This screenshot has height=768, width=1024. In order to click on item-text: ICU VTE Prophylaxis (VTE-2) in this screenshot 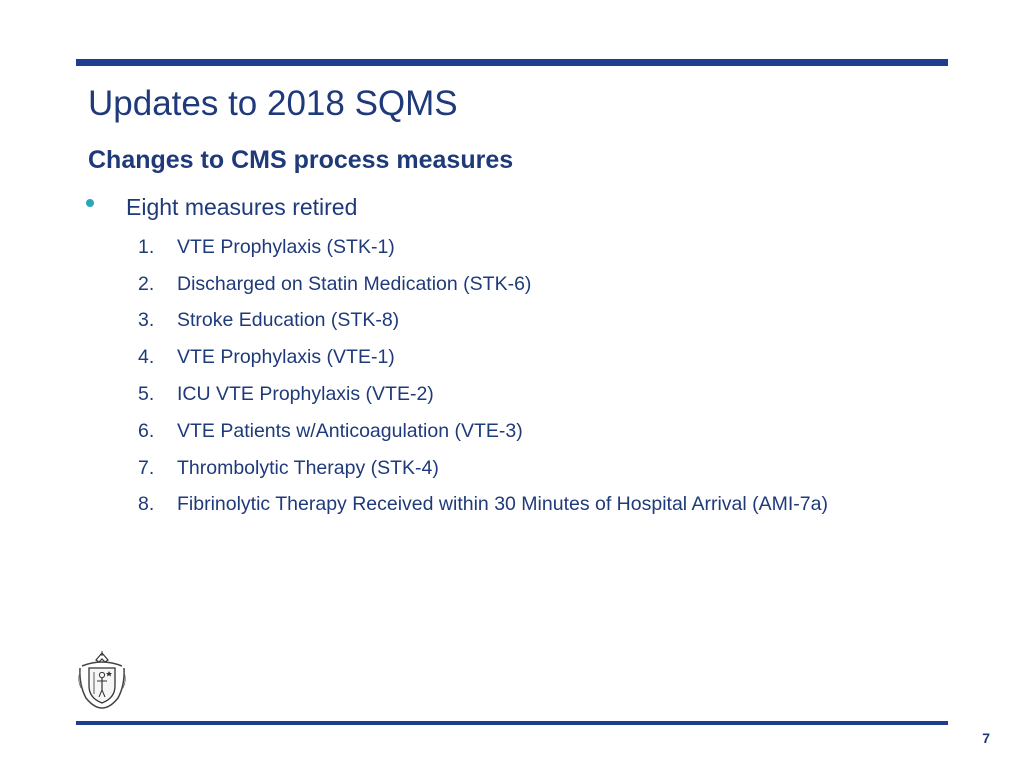, I will do `click(305, 394)`.